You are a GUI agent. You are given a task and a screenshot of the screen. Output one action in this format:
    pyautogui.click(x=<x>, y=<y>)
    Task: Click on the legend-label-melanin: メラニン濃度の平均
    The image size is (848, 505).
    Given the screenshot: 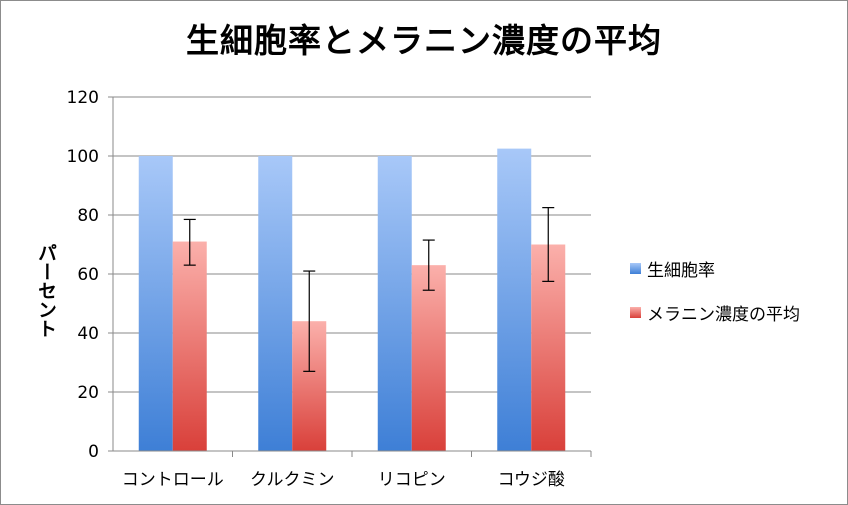 What is the action you would take?
    pyautogui.click(x=723, y=315)
    